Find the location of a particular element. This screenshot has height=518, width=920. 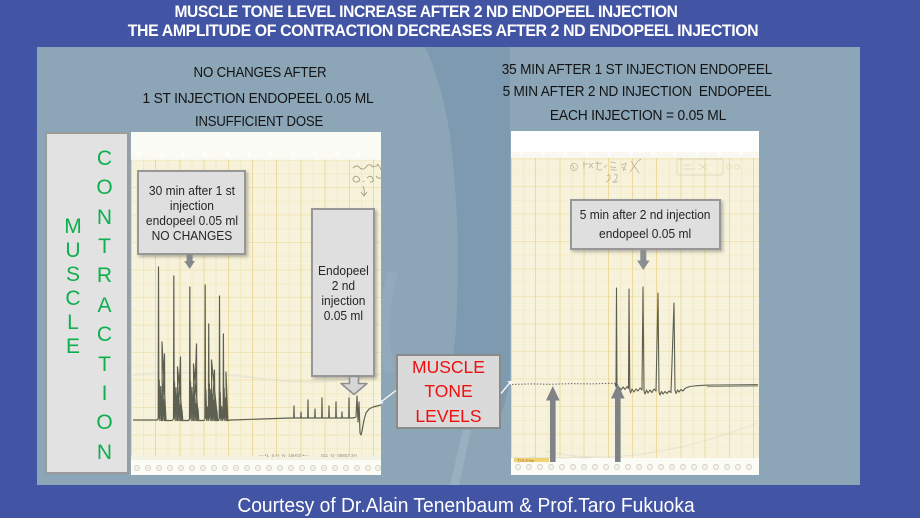

svg-text: カルテNo is located at coordinates (526, 460).